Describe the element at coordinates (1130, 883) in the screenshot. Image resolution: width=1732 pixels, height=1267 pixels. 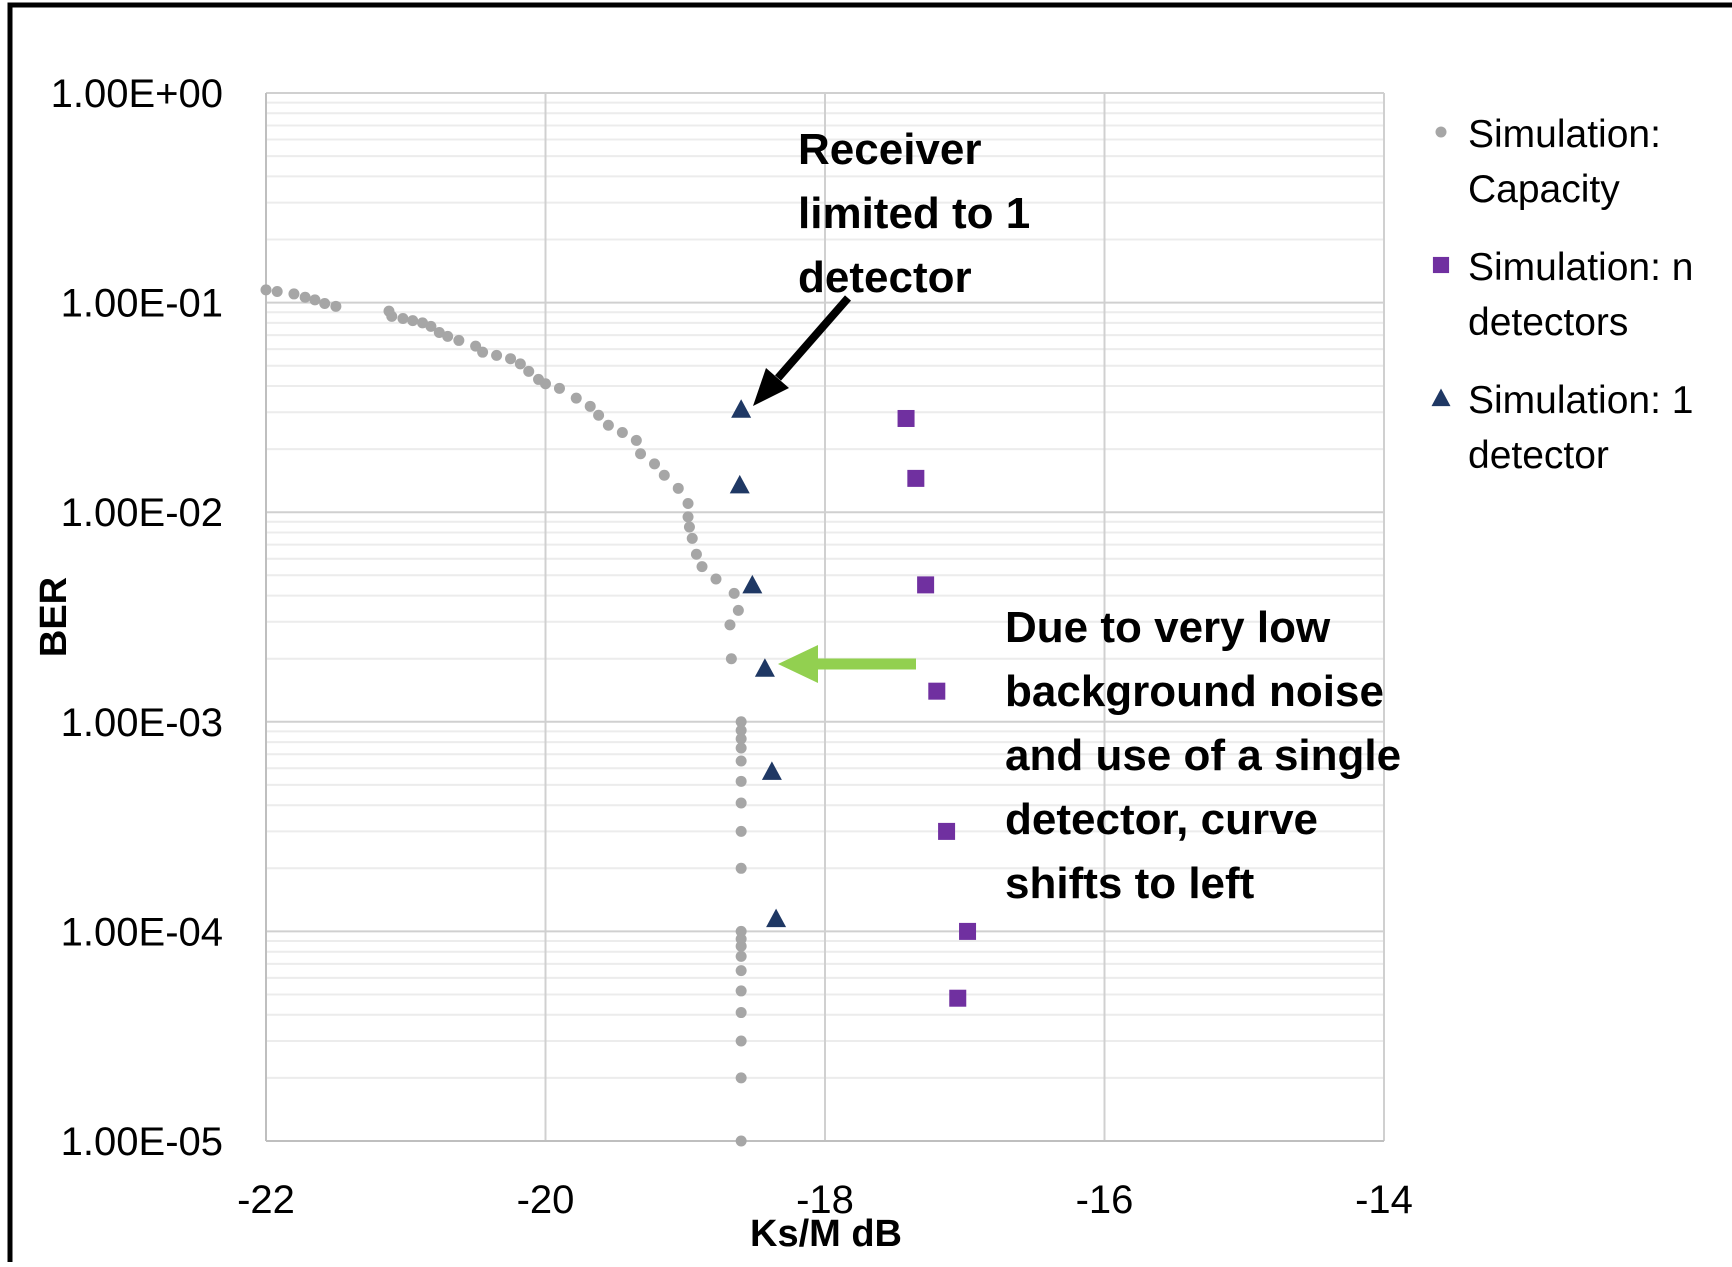
I see `annotation-line: shifts to left` at that location.